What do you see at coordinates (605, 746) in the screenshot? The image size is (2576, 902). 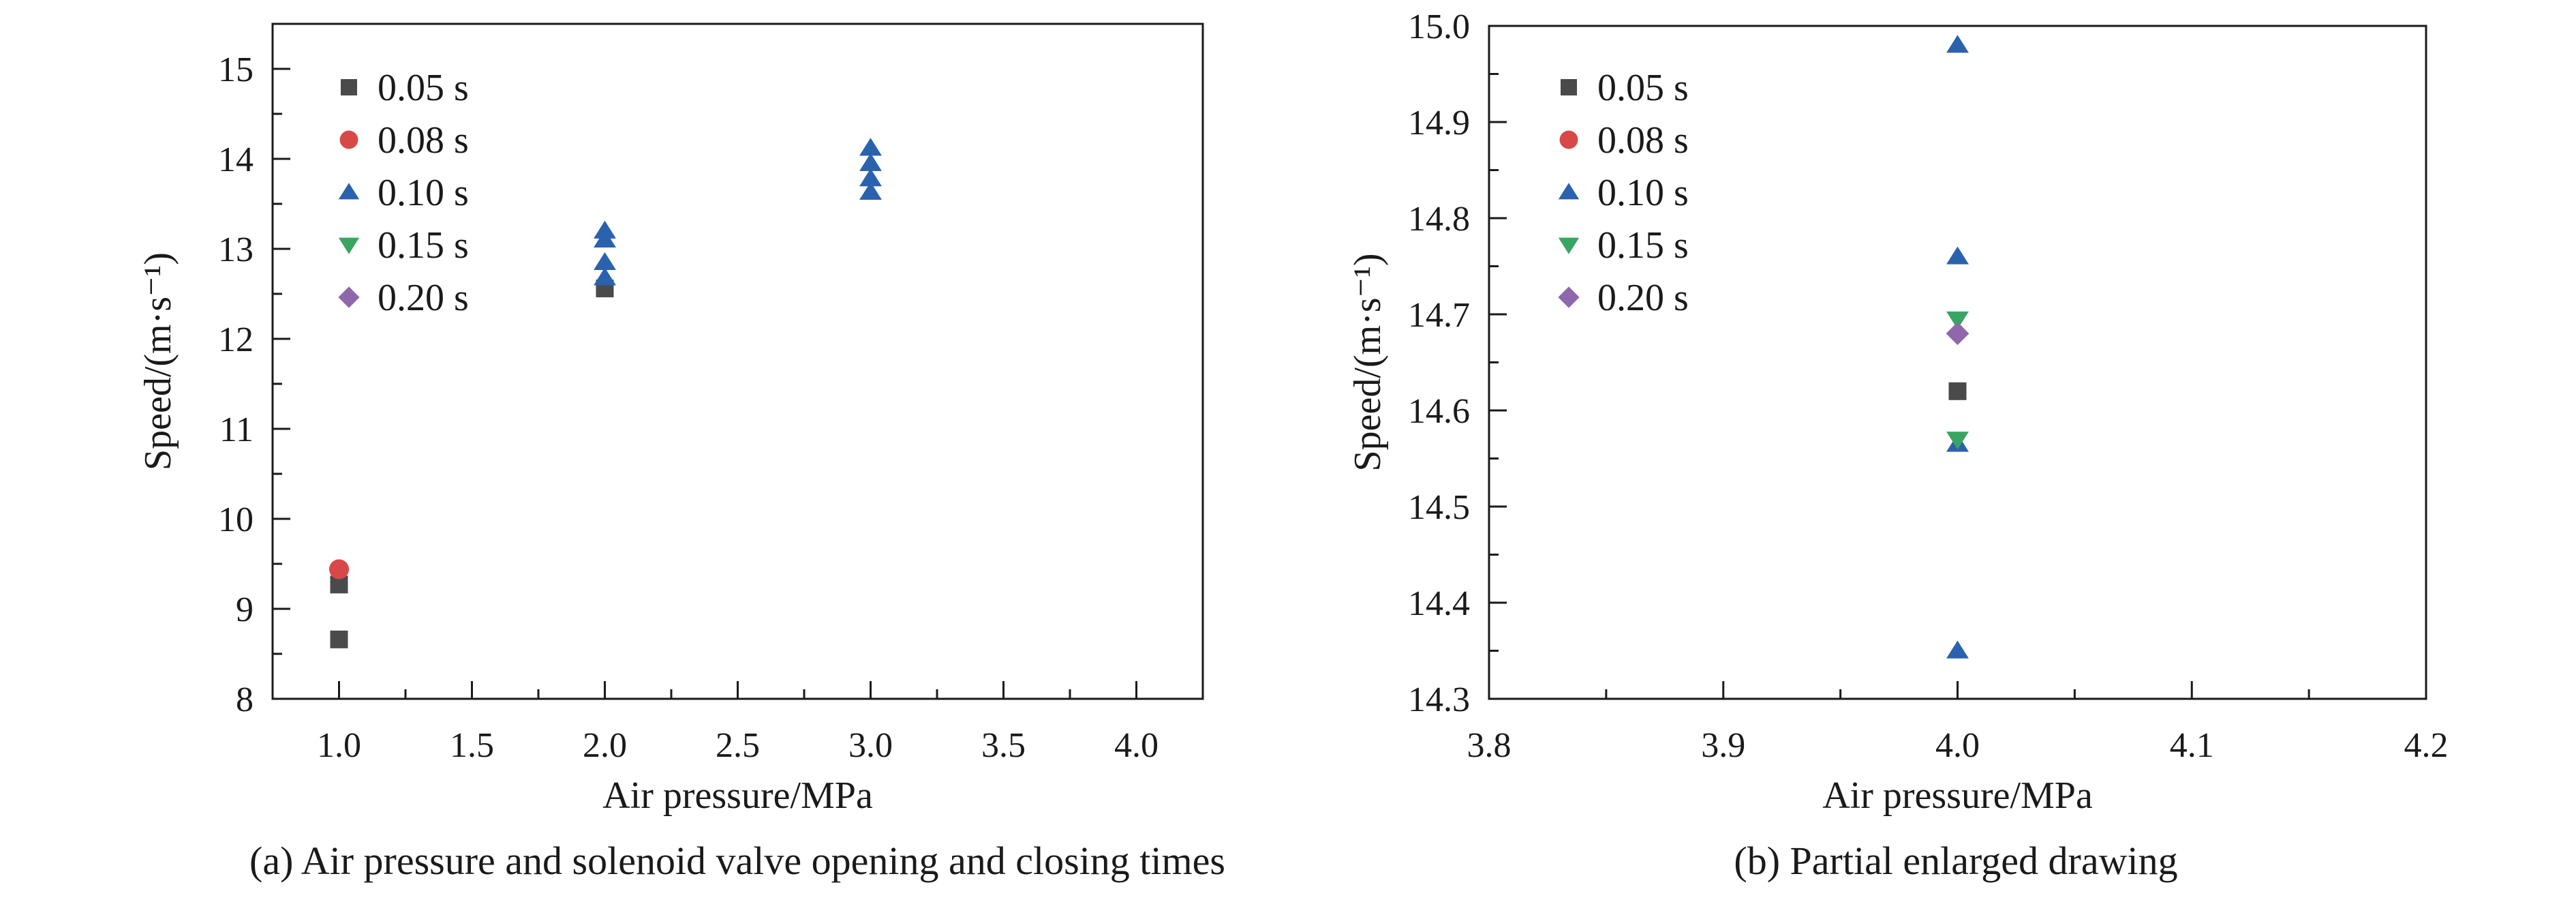 I see `panel-a-x-tick-label: 2.0` at bounding box center [605, 746].